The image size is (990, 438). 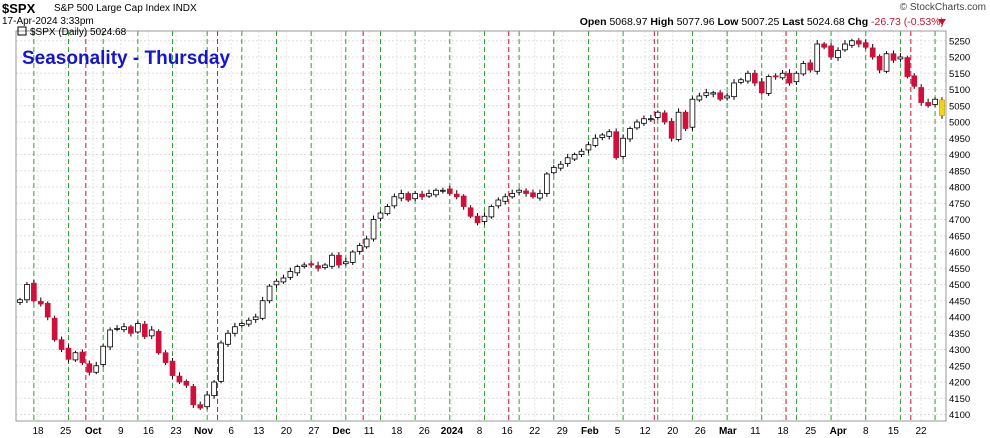 What do you see at coordinates (121, 431) in the screenshot?
I see `x-tick-label: 9` at bounding box center [121, 431].